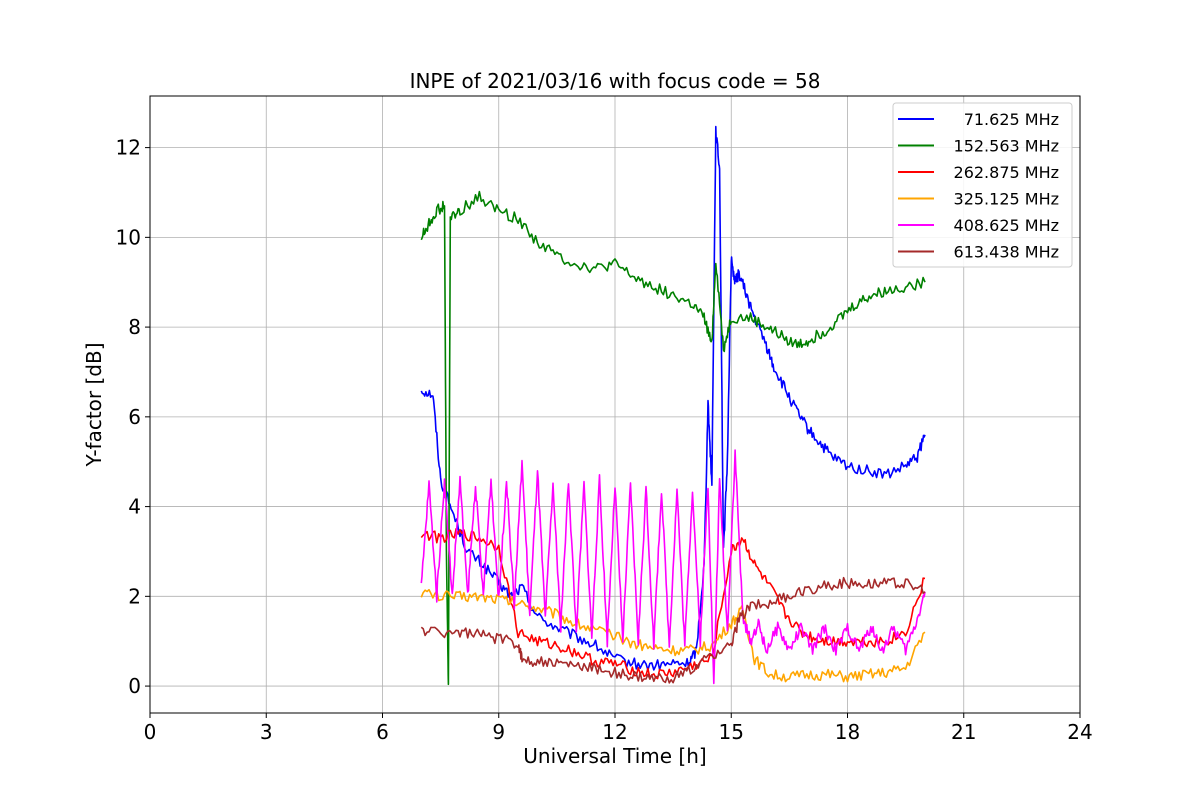  I want to click on x-axis: 0 3 6 9 12 15 18 21 24, so click(618, 728).